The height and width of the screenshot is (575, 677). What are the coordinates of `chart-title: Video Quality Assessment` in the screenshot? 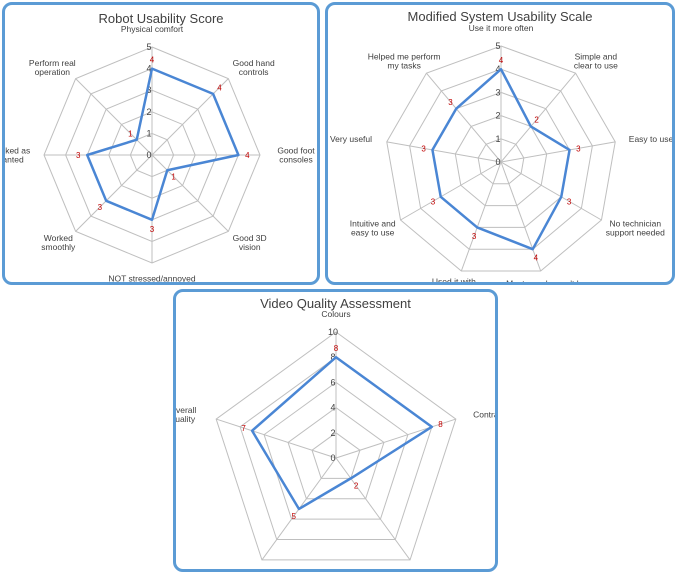 It's located at (335, 303).